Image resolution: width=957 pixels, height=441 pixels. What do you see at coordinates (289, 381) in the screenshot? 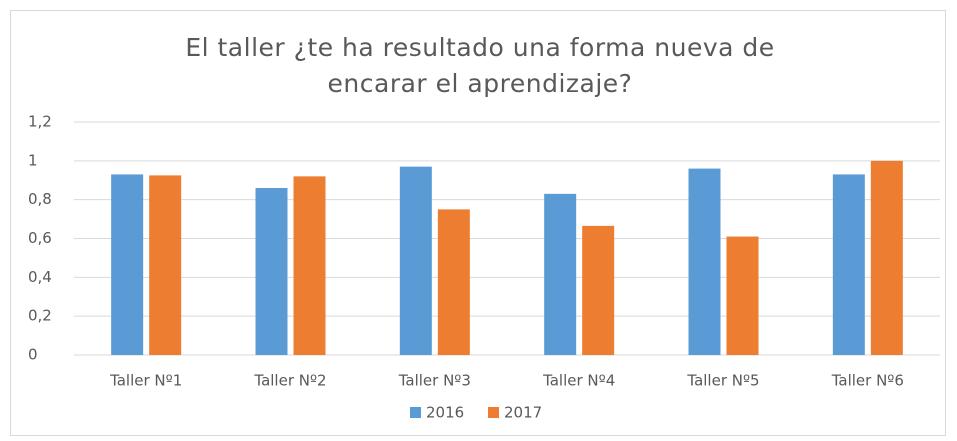
I see `x-tick-label: Taller Nº2` at bounding box center [289, 381].